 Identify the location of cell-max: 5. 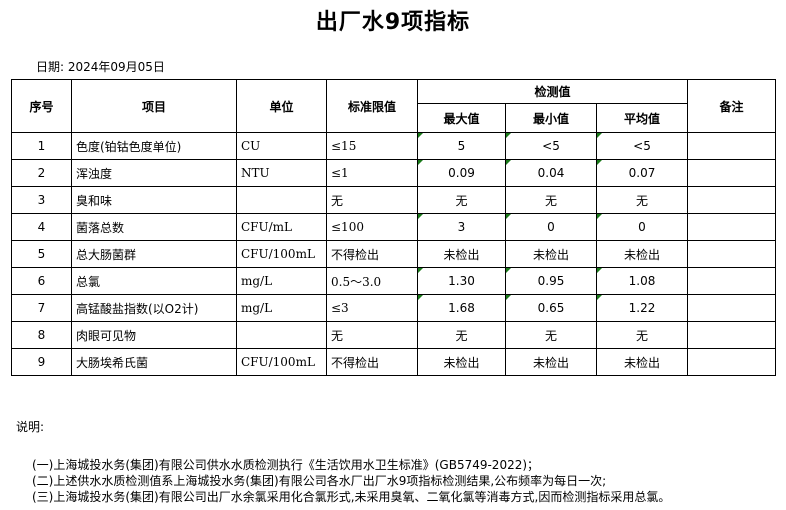
(461, 146).